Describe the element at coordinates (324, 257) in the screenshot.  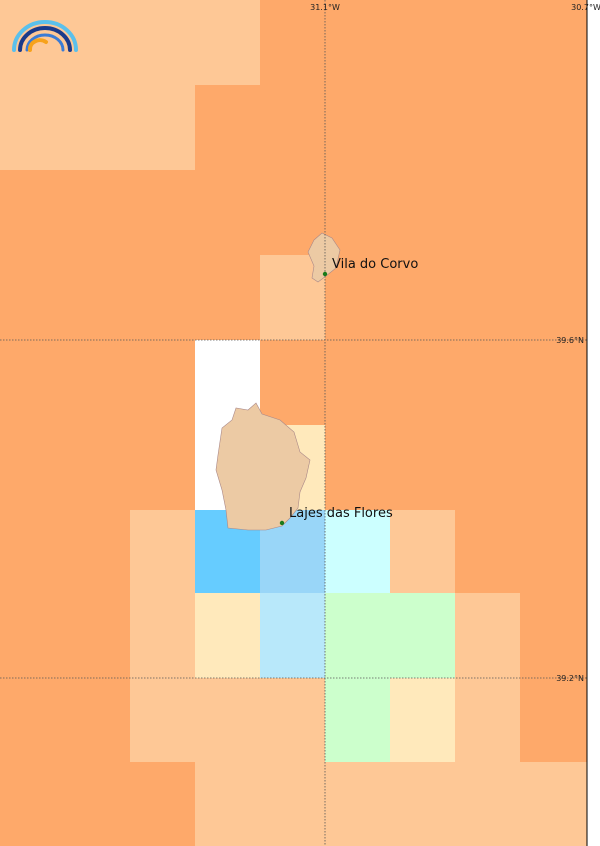
I see `corvo-island` at that location.